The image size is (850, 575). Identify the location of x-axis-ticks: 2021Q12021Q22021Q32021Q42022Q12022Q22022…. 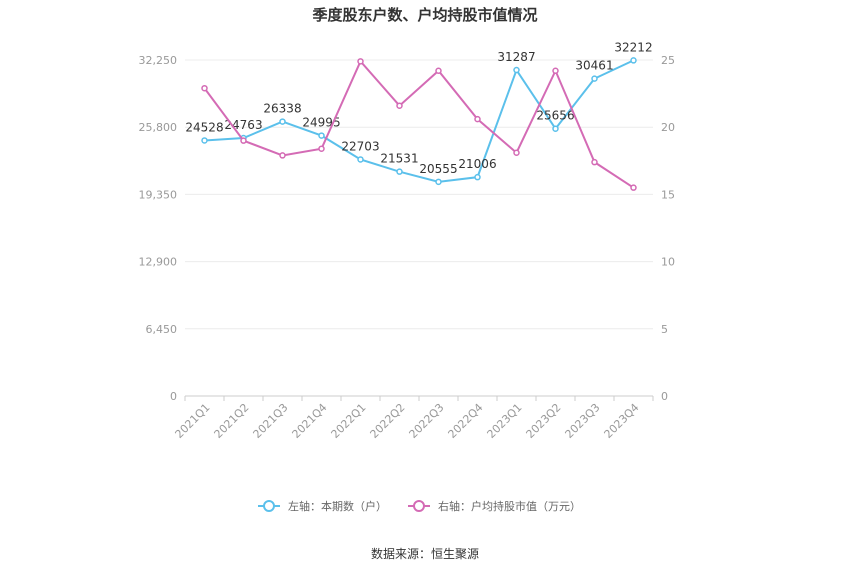
(413, 418).